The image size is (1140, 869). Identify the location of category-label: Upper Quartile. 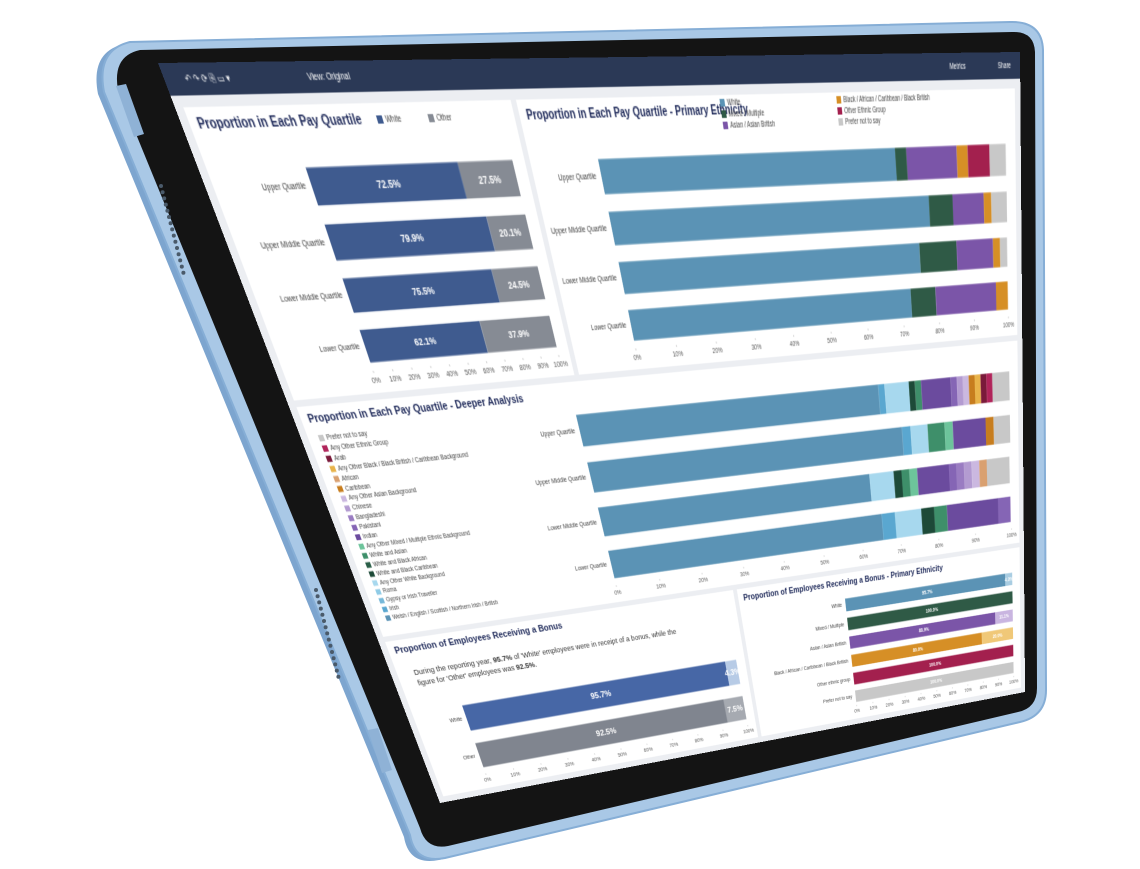
(285, 188).